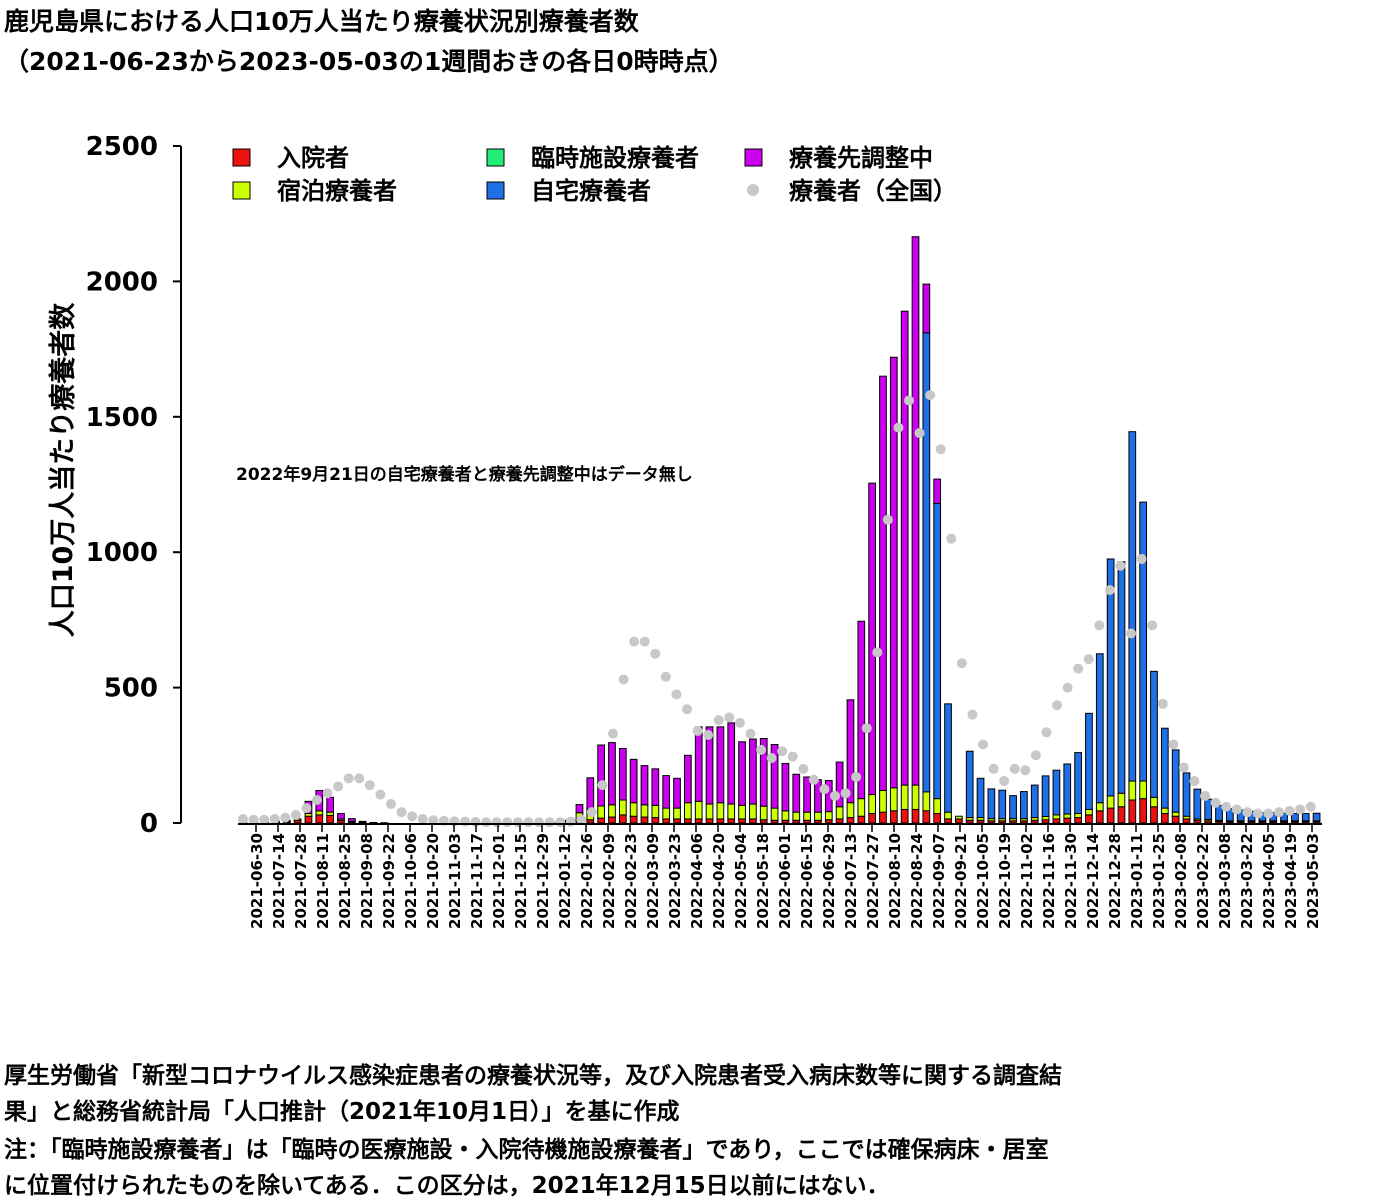 This screenshot has height=1200, width=1400. Describe the element at coordinates (609, 881) in the screenshot. I see `x-tick-label: 2022-02-09` at that location.